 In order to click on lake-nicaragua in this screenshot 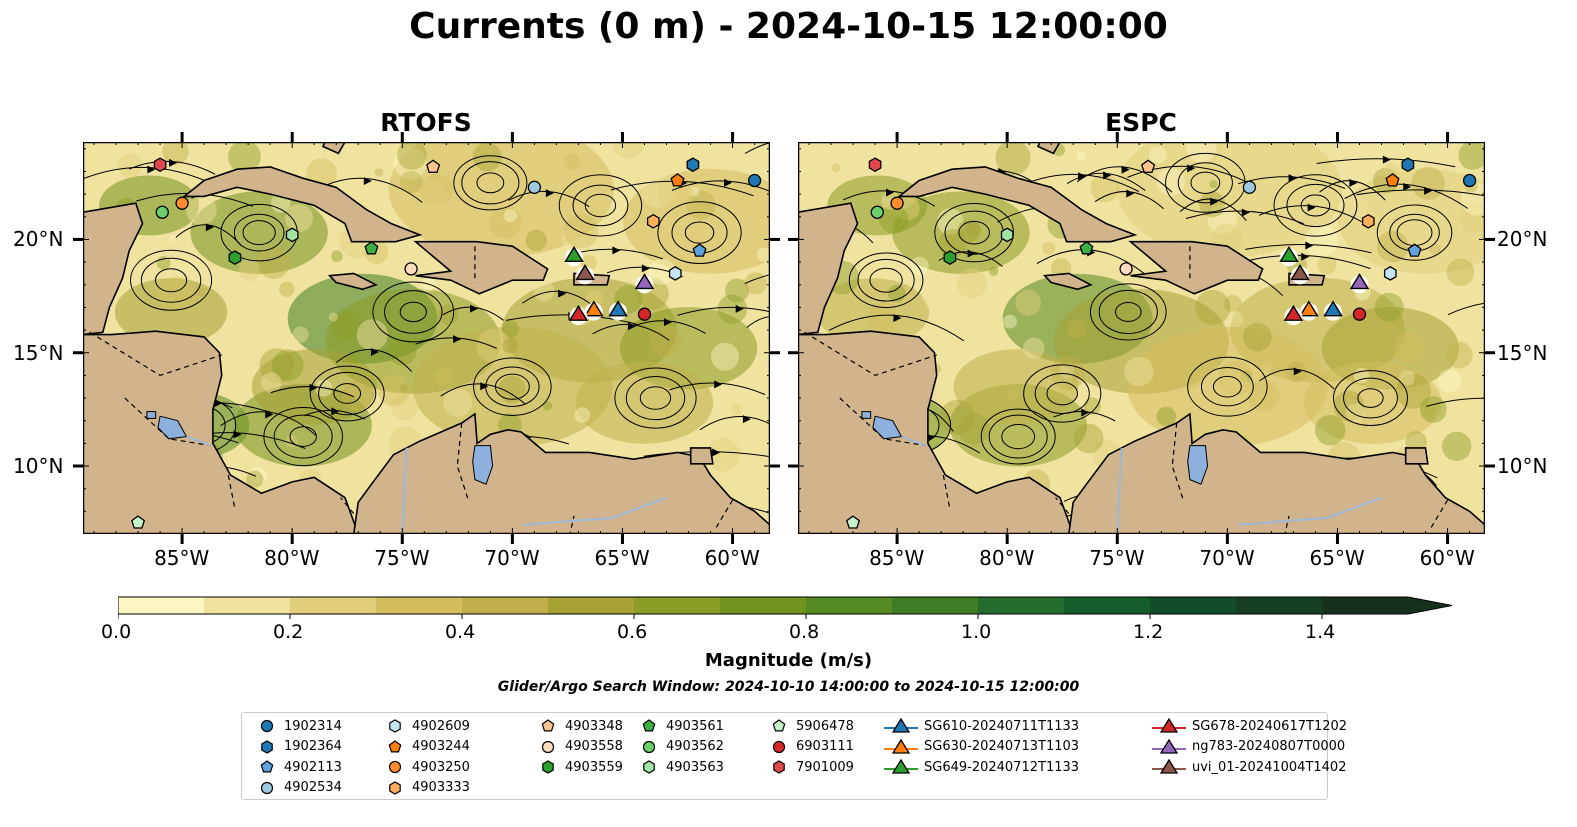, I will do `click(172, 427)`.